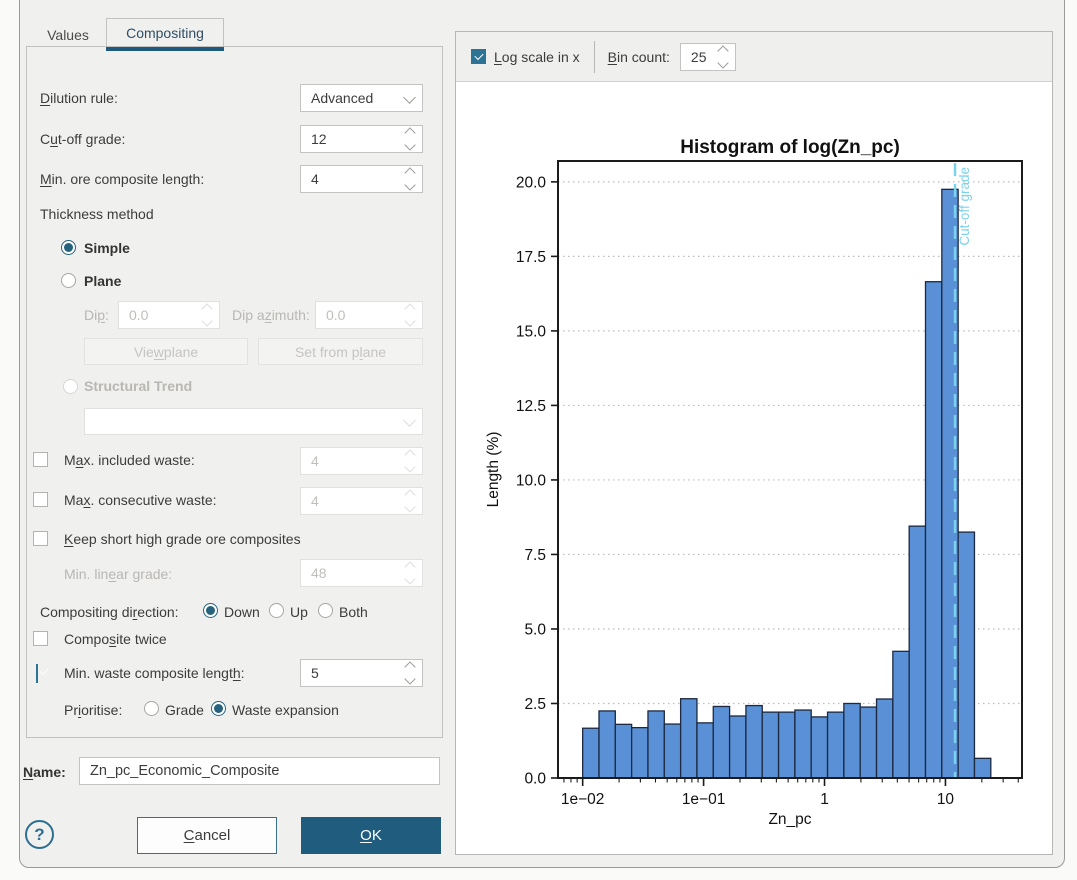 The height and width of the screenshot is (880, 1077). Describe the element at coordinates (754, 57) in the screenshot. I see `histogram-toolbar: Log scale in x Bin count: 25` at that location.